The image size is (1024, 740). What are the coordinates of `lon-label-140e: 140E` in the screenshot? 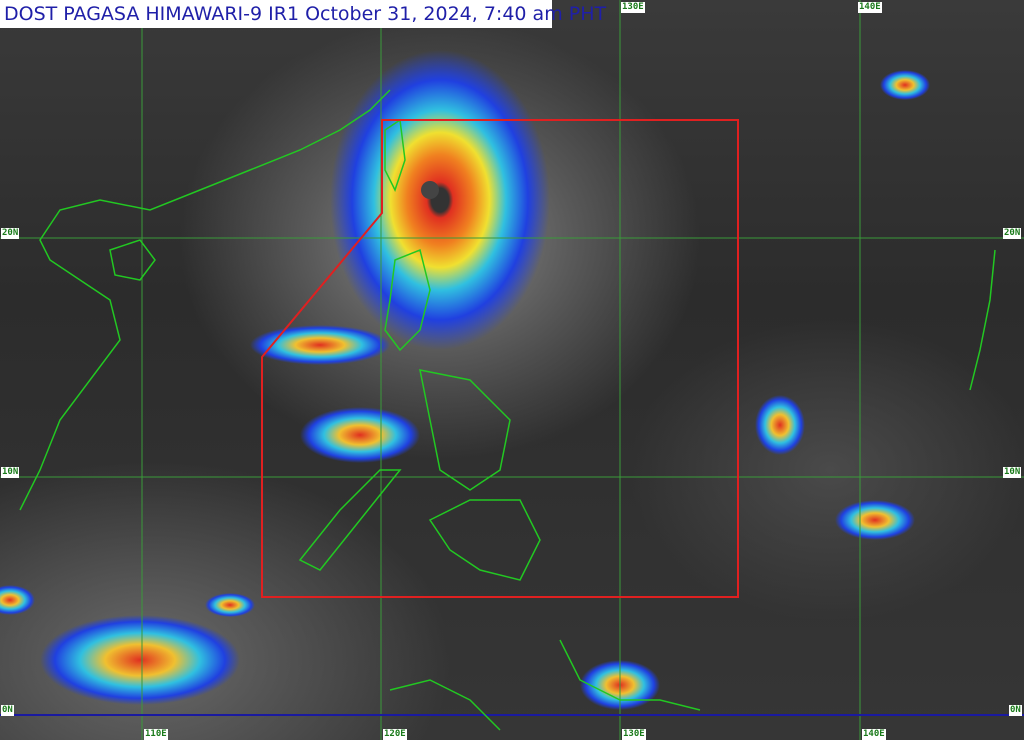 It's located at (874, 734).